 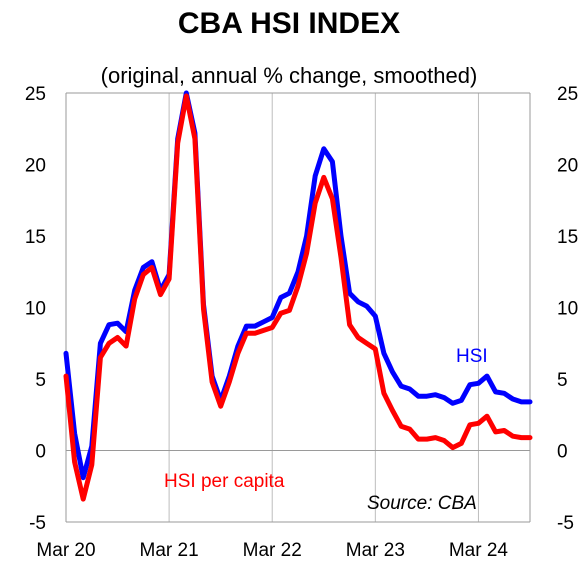 What do you see at coordinates (567, 94) in the screenshot?
I see `y-tick-right-25: 25` at bounding box center [567, 94].